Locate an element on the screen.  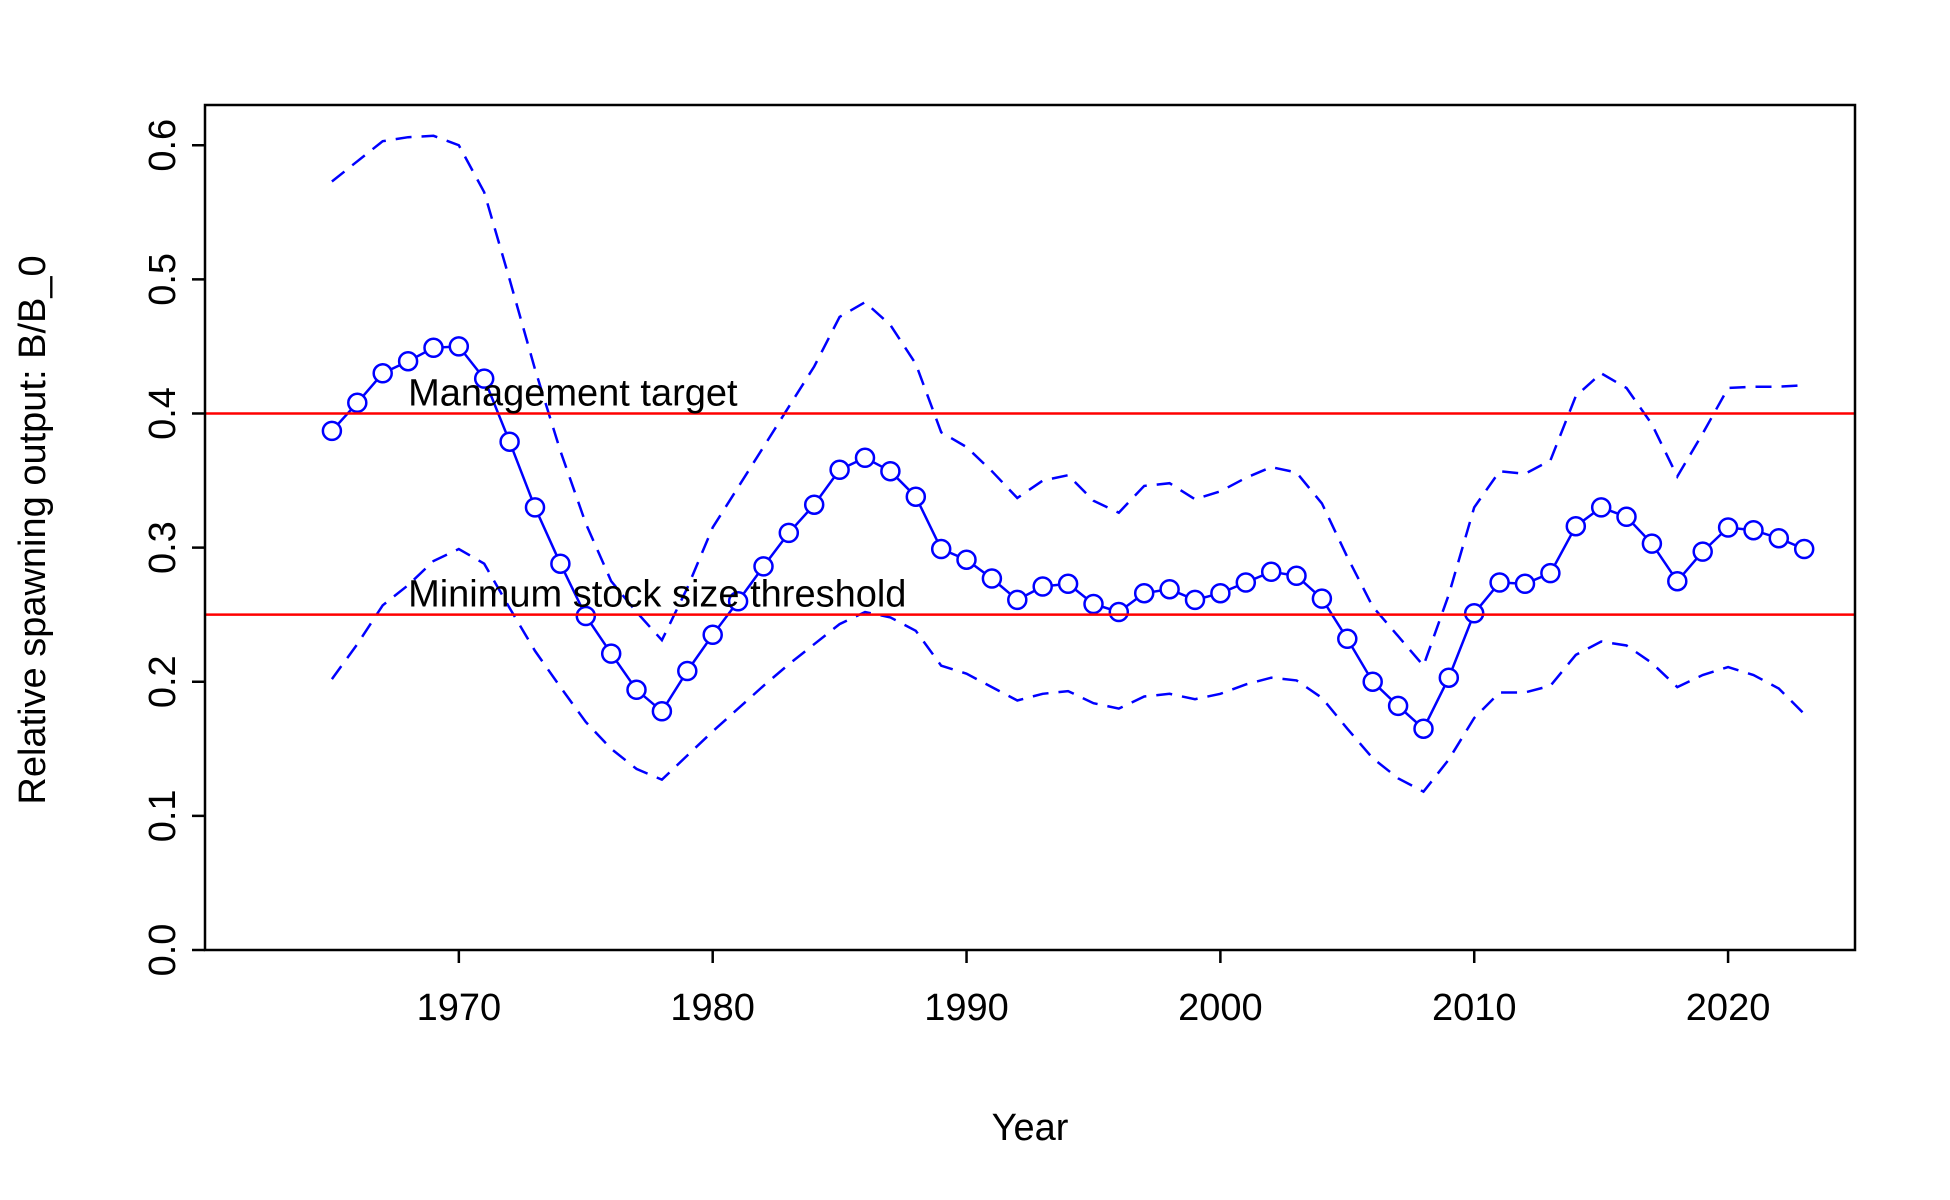
threshold-label: Minimum stock size threshold is located at coordinates (657, 595).